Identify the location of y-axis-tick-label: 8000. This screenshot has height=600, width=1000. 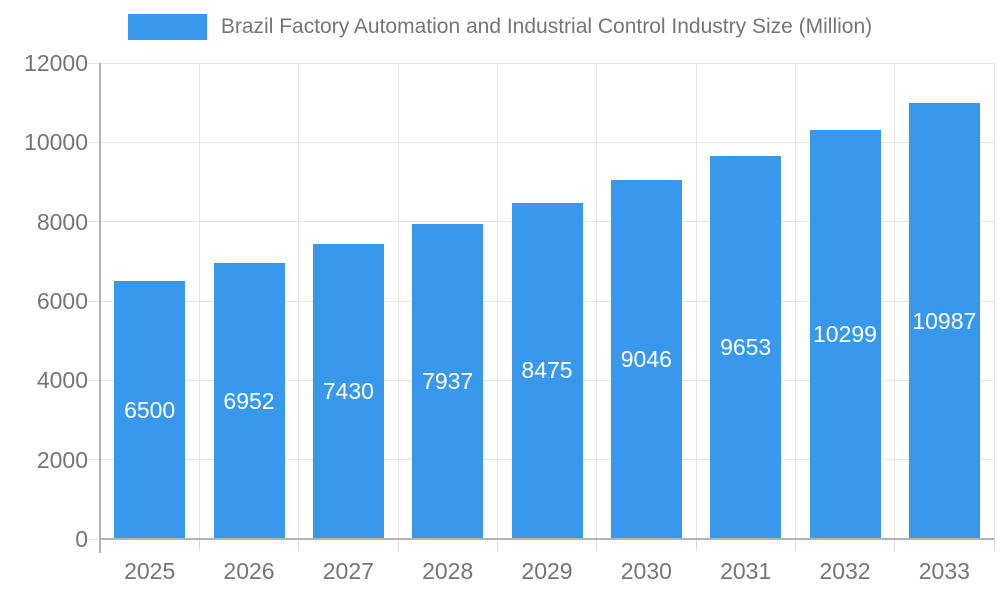
(62, 221).